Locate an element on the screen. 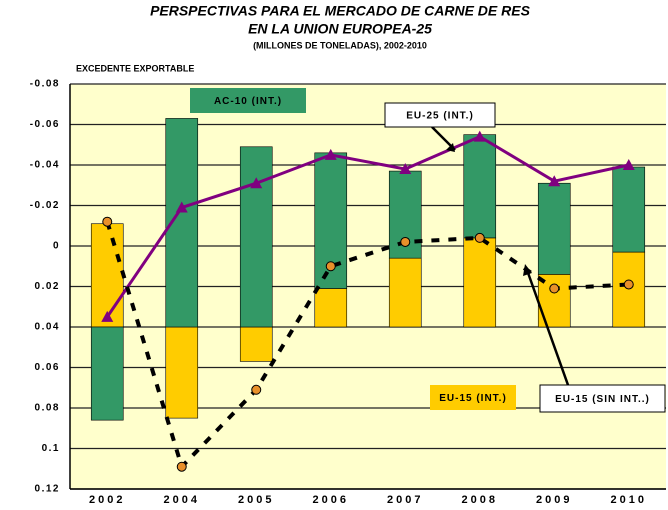 The height and width of the screenshot is (510, 668). x-tick-label: 2006 is located at coordinates (331, 500).